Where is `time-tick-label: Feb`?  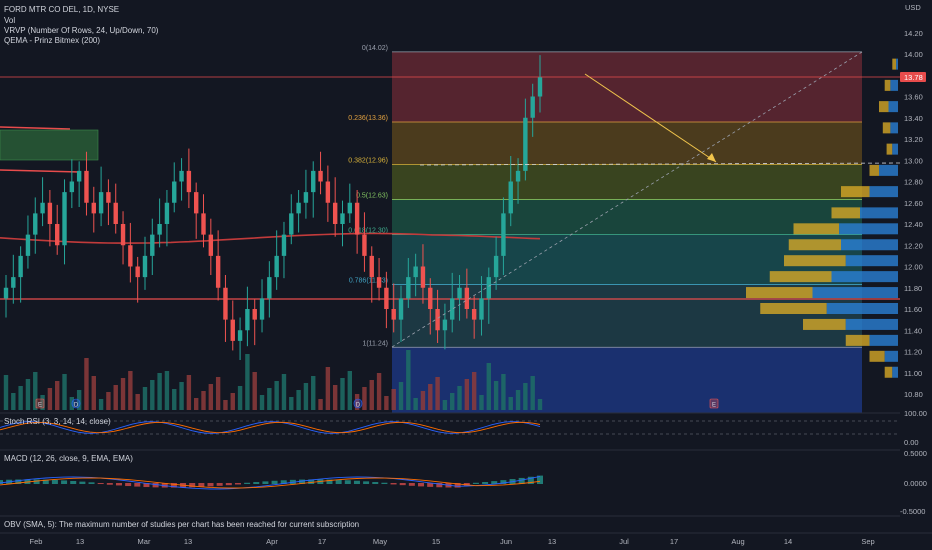
time-tick-label: Feb is located at coordinates (36, 541).